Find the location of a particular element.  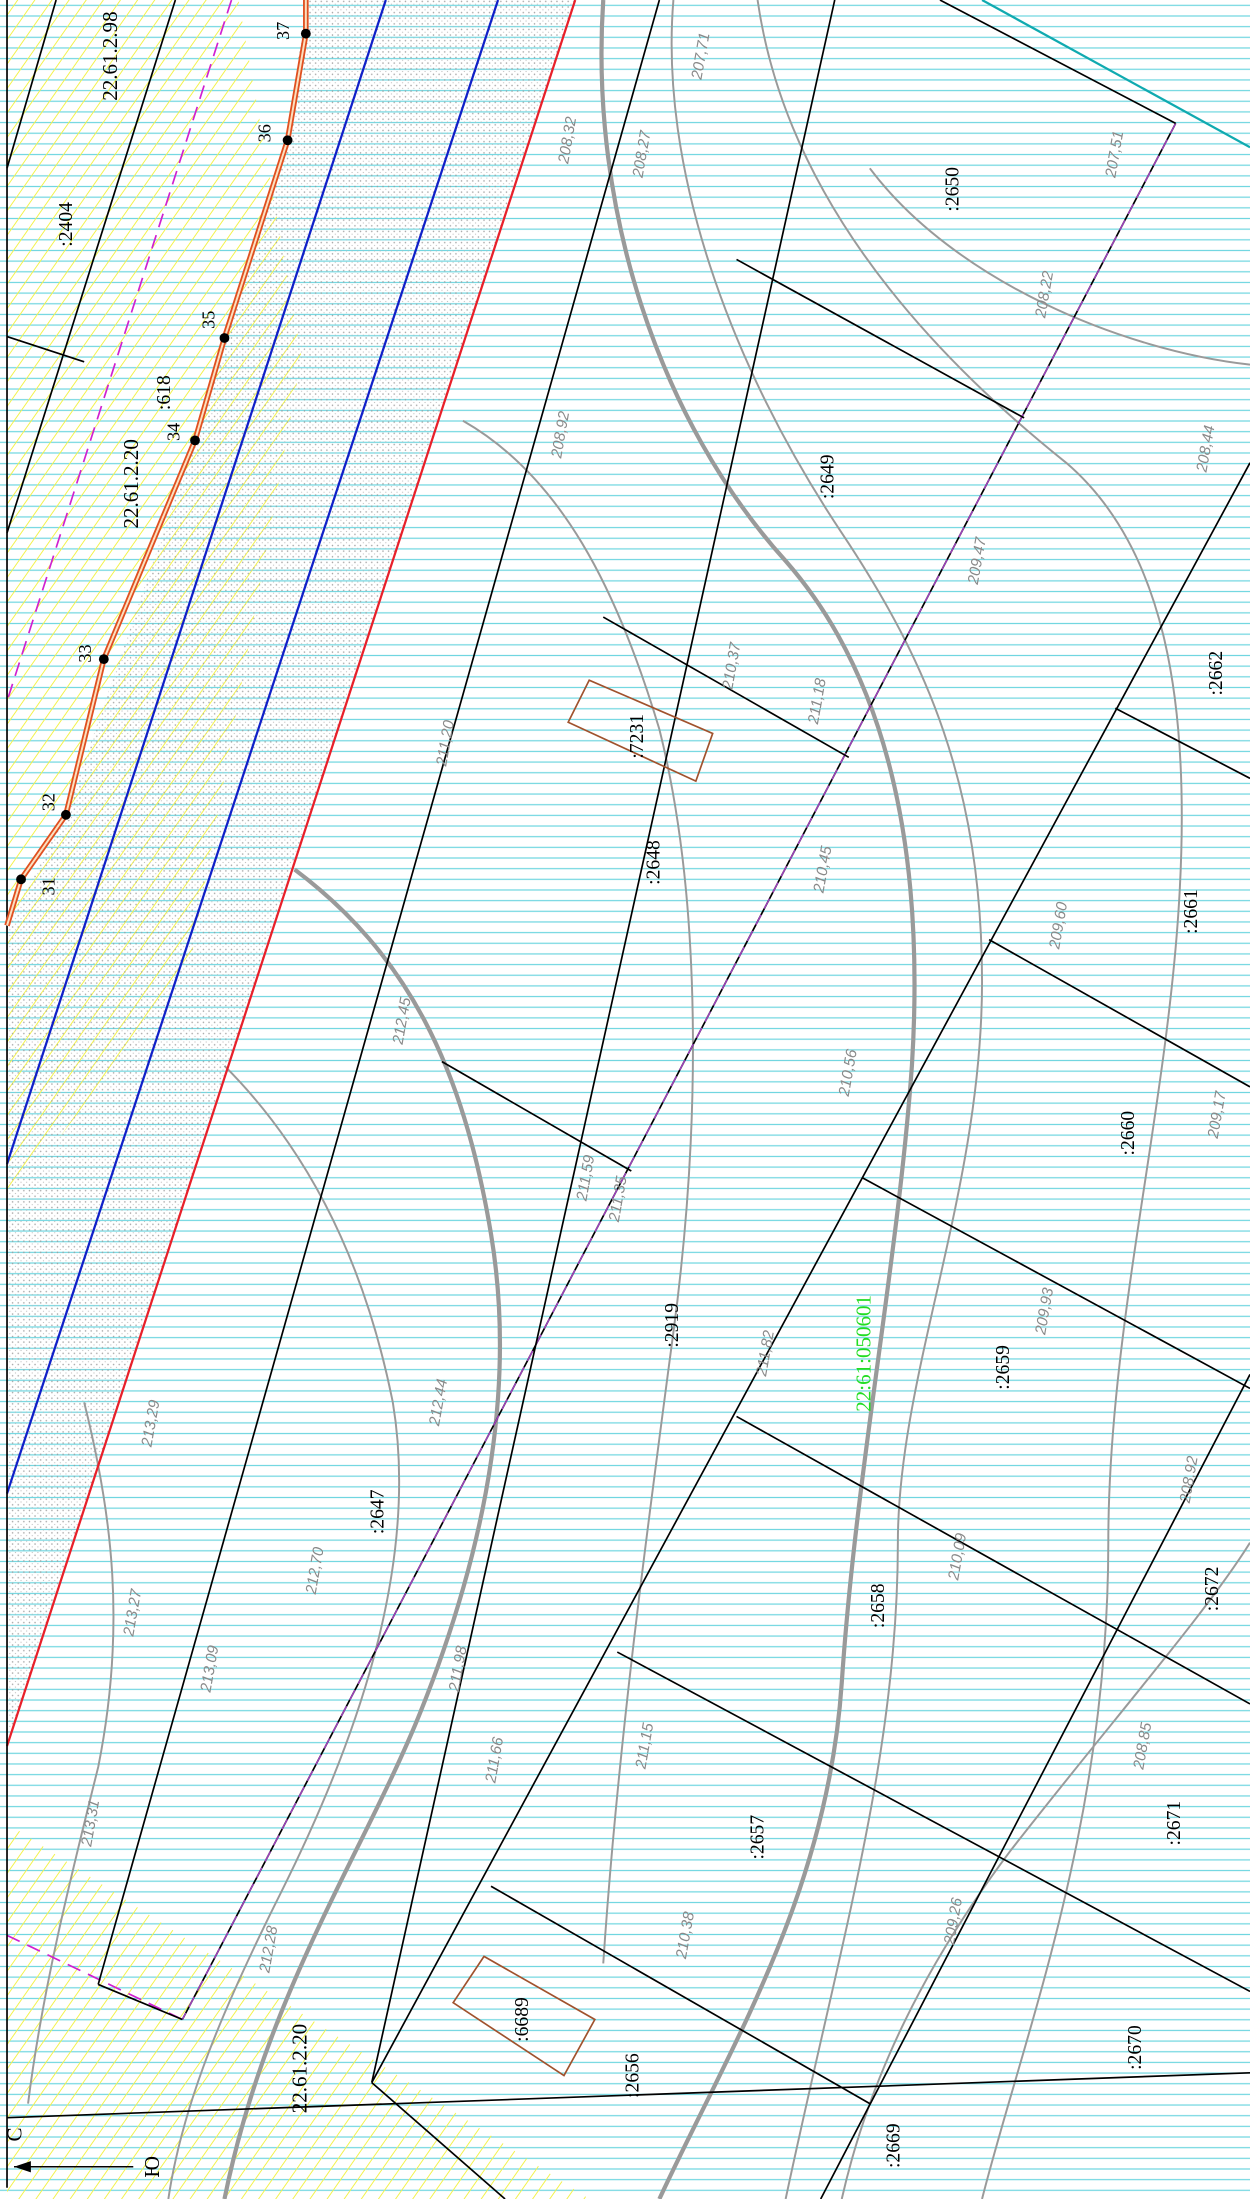

parcel-label: :6689 is located at coordinates (522, 2019).